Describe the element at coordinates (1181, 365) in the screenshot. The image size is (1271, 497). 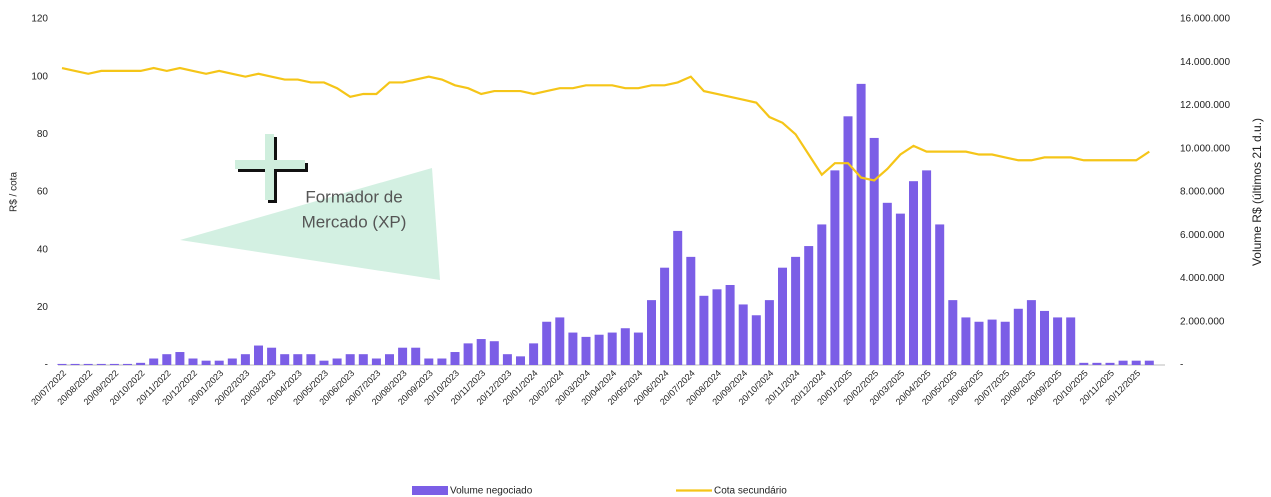
I see `y2-tick-label: -` at that location.